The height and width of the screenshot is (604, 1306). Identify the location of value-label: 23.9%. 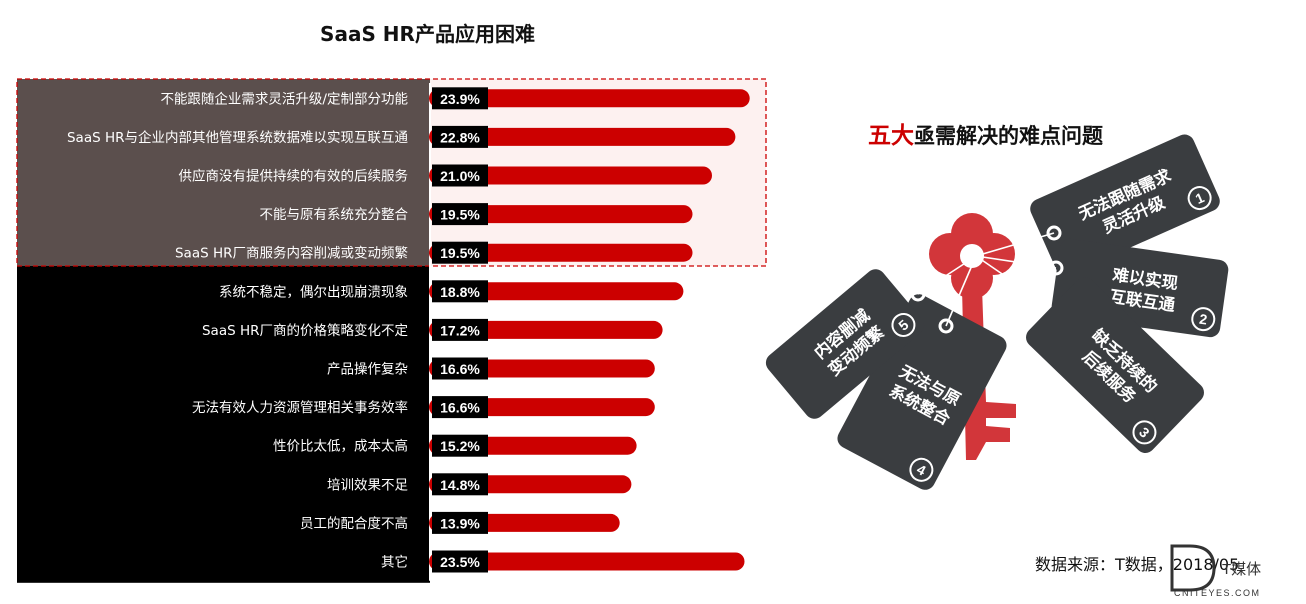
(460, 99).